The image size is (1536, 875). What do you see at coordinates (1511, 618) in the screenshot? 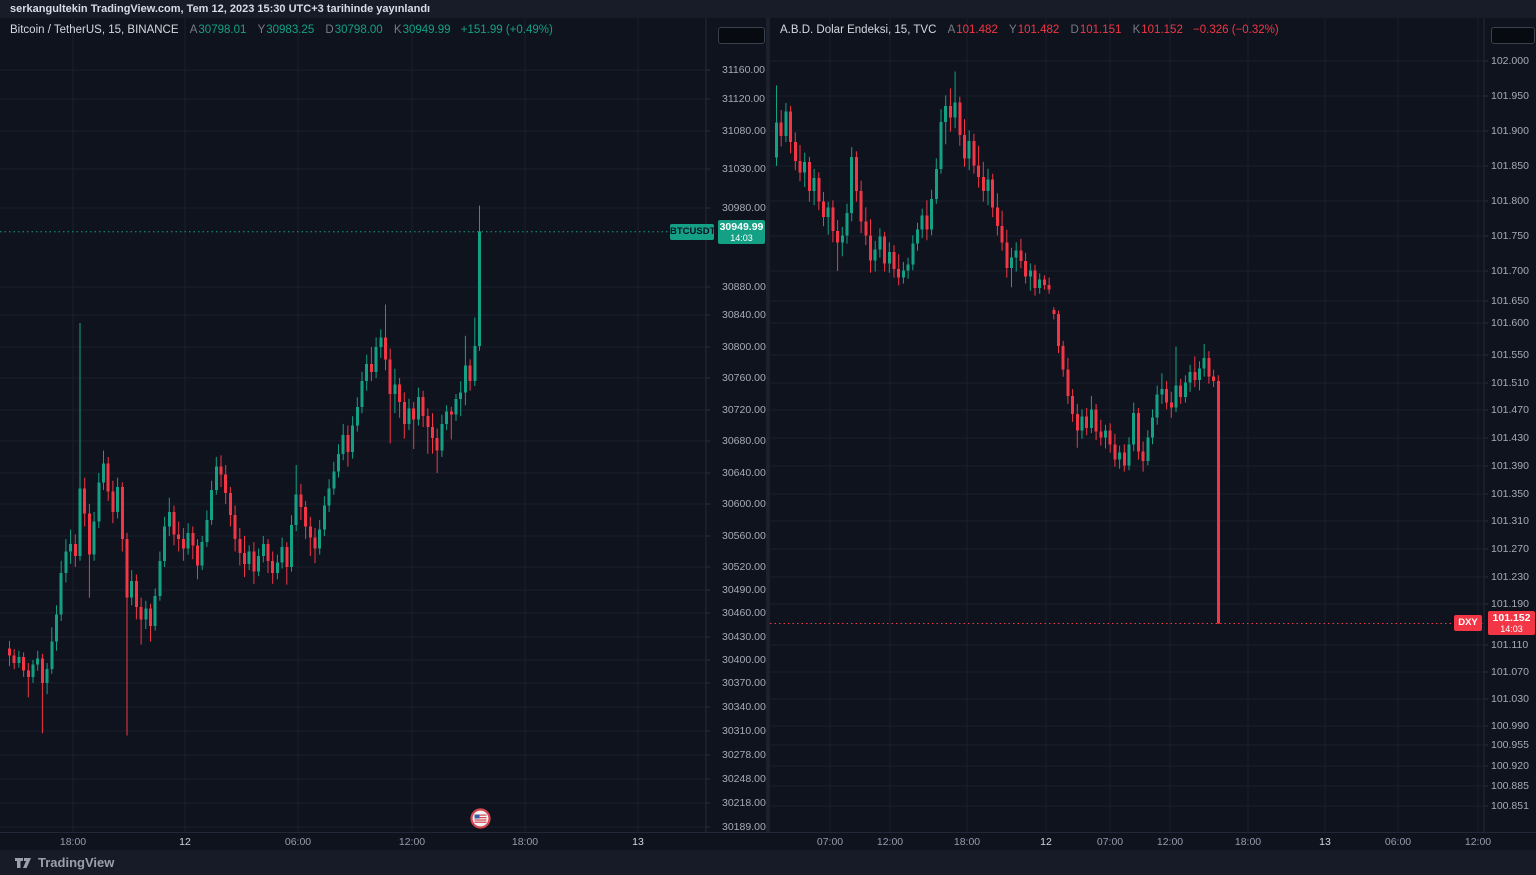
I see `last-price-value: 101.152` at bounding box center [1511, 618].